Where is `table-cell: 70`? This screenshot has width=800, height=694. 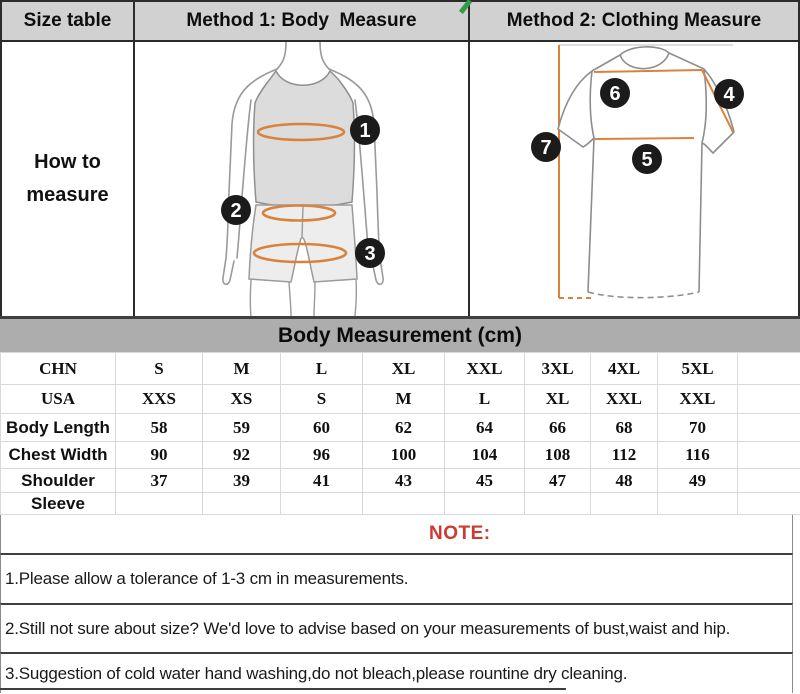
table-cell: 70 is located at coordinates (697, 427).